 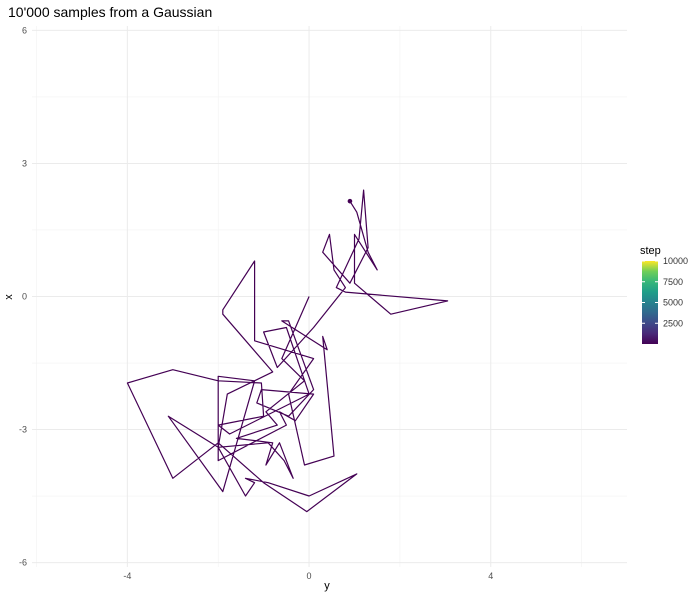 I want to click on y-tick-label: 0, so click(x=24, y=297).